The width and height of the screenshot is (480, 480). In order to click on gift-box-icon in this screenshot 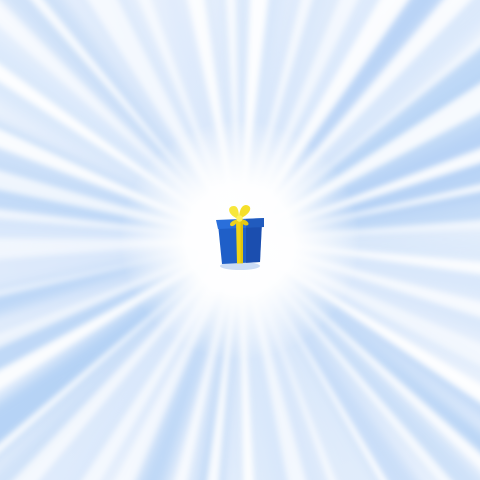, I will do `click(240, 237)`.